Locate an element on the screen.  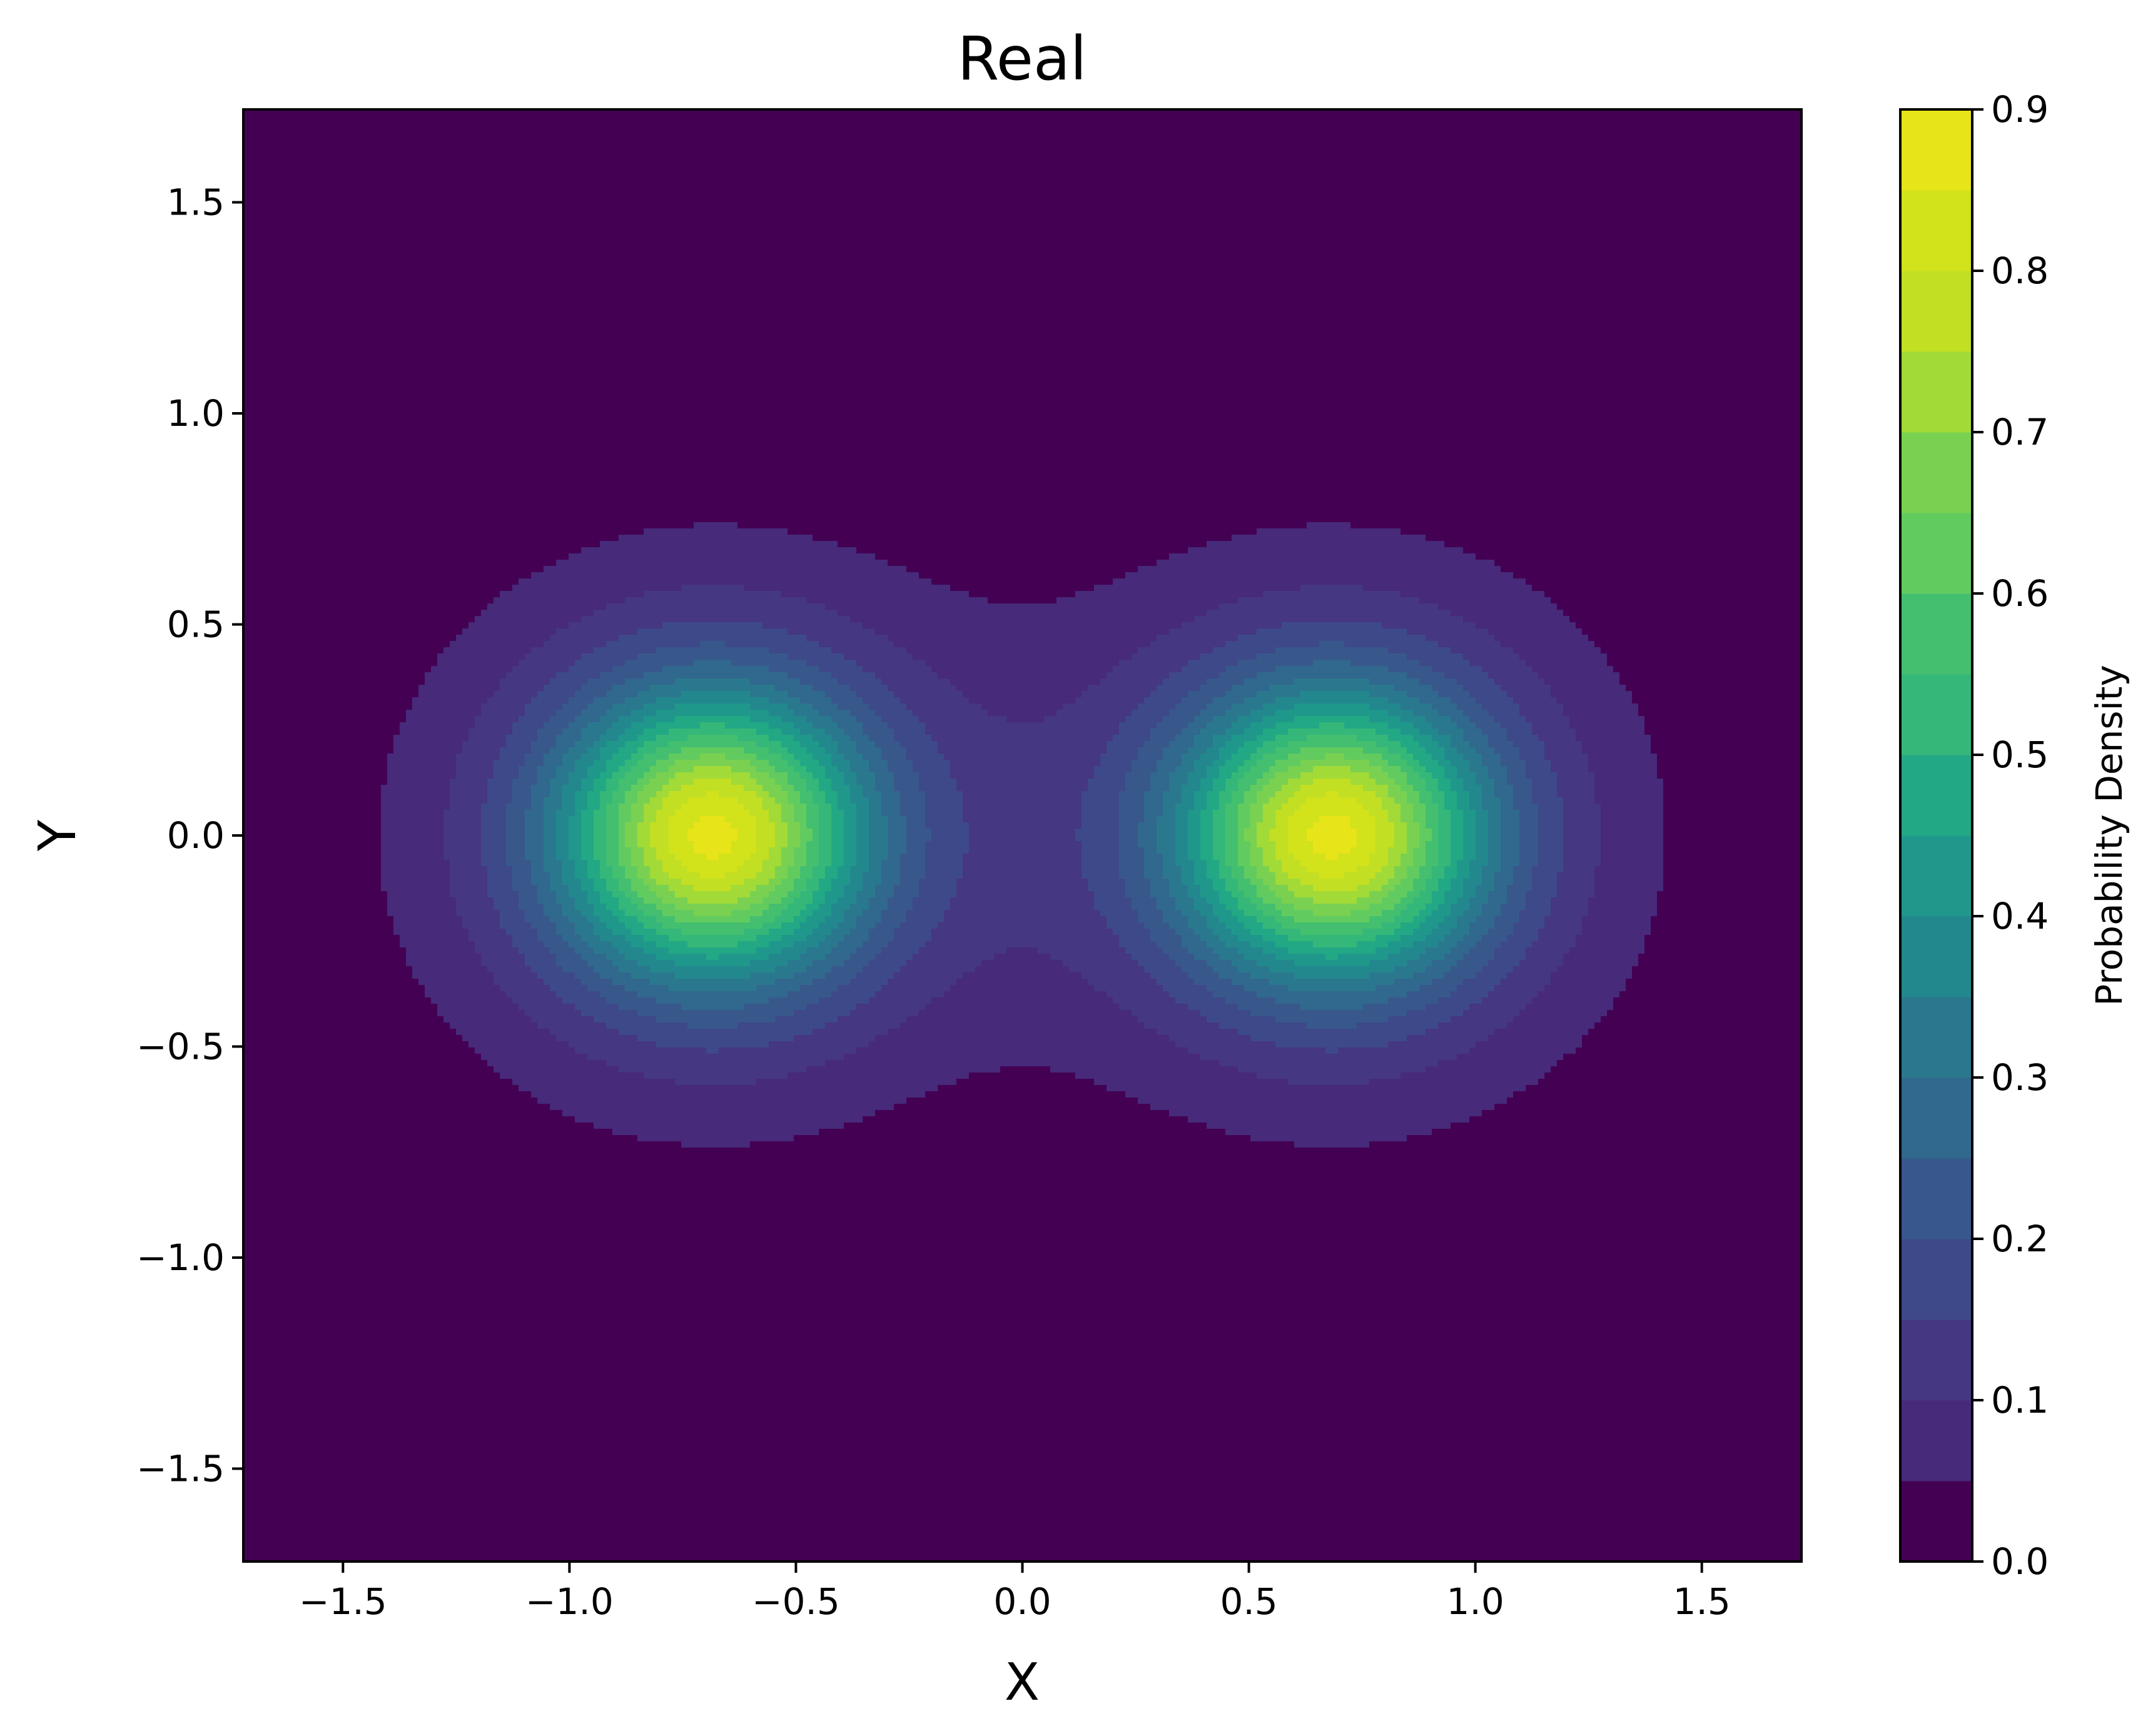
colorbar-tick-label: 0.3 is located at coordinates (2020, 1077).